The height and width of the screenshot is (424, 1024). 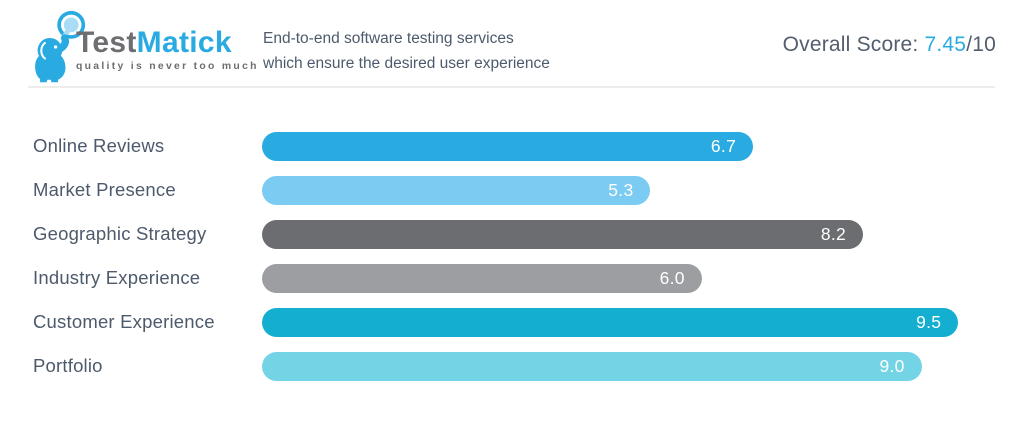 I want to click on value-bar: 9.0, so click(x=592, y=366).